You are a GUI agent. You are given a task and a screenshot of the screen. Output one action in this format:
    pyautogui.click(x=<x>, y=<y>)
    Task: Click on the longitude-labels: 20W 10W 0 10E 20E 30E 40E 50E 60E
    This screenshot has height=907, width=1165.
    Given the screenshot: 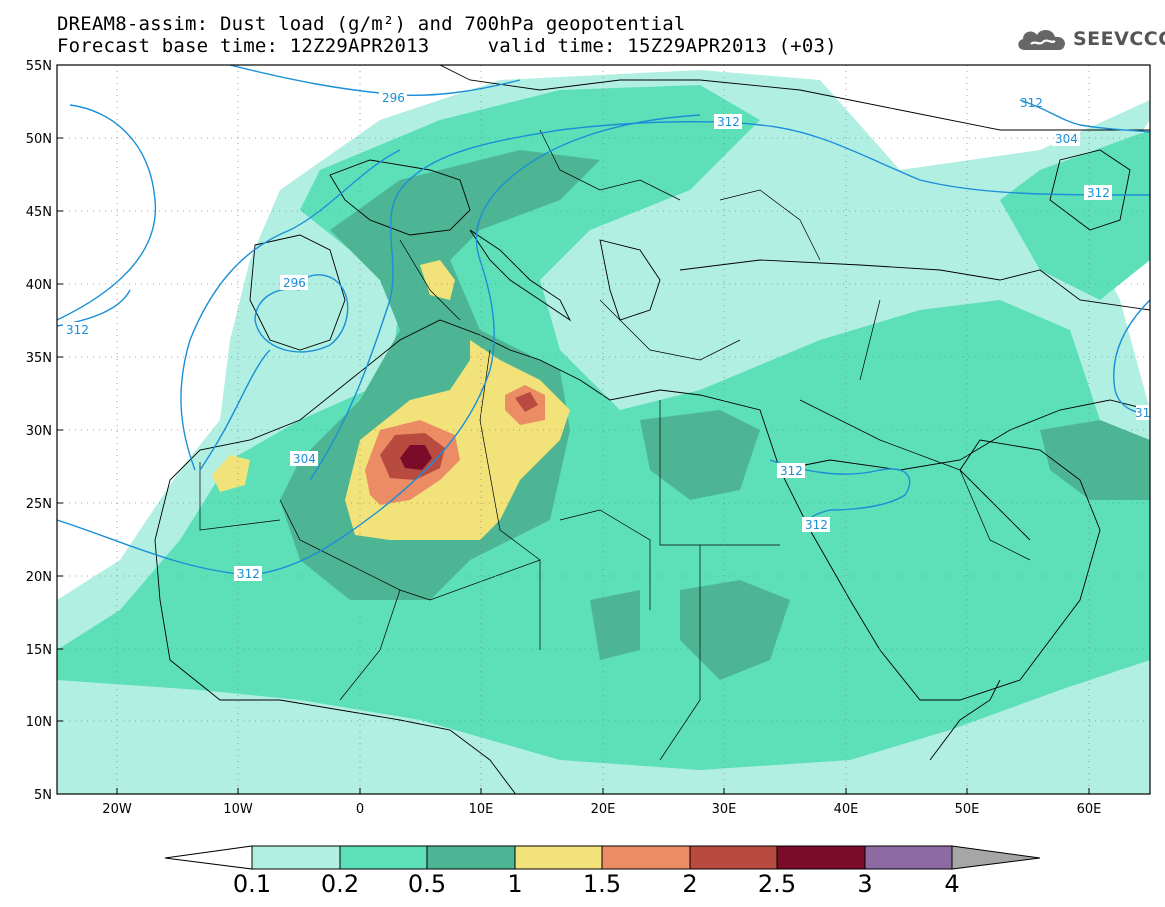 What is the action you would take?
    pyautogui.click(x=601, y=809)
    